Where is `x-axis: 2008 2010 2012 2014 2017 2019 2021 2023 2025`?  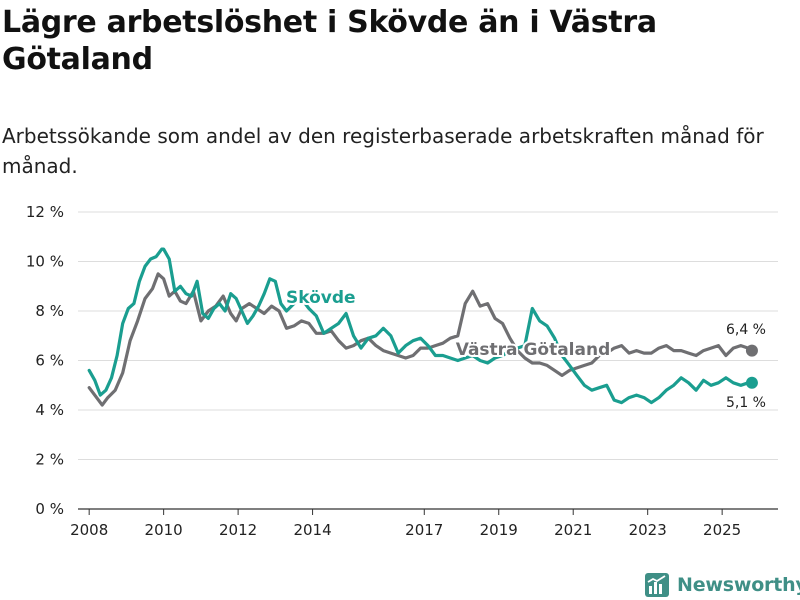
x-axis: 2008 2010 2012 2014 2017 2019 2021 2023 2025 is located at coordinates (405, 524).